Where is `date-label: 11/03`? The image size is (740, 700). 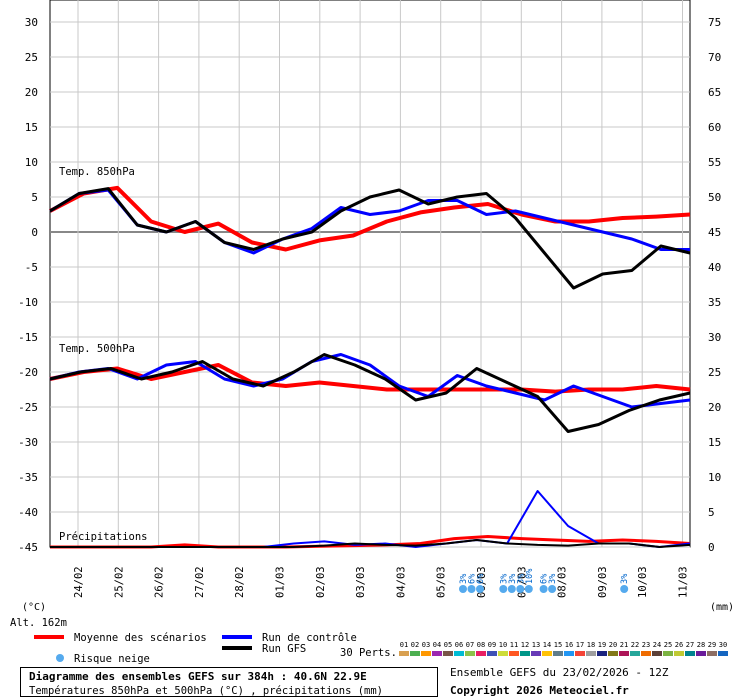 date-label: 11/03 is located at coordinates (684, 582).